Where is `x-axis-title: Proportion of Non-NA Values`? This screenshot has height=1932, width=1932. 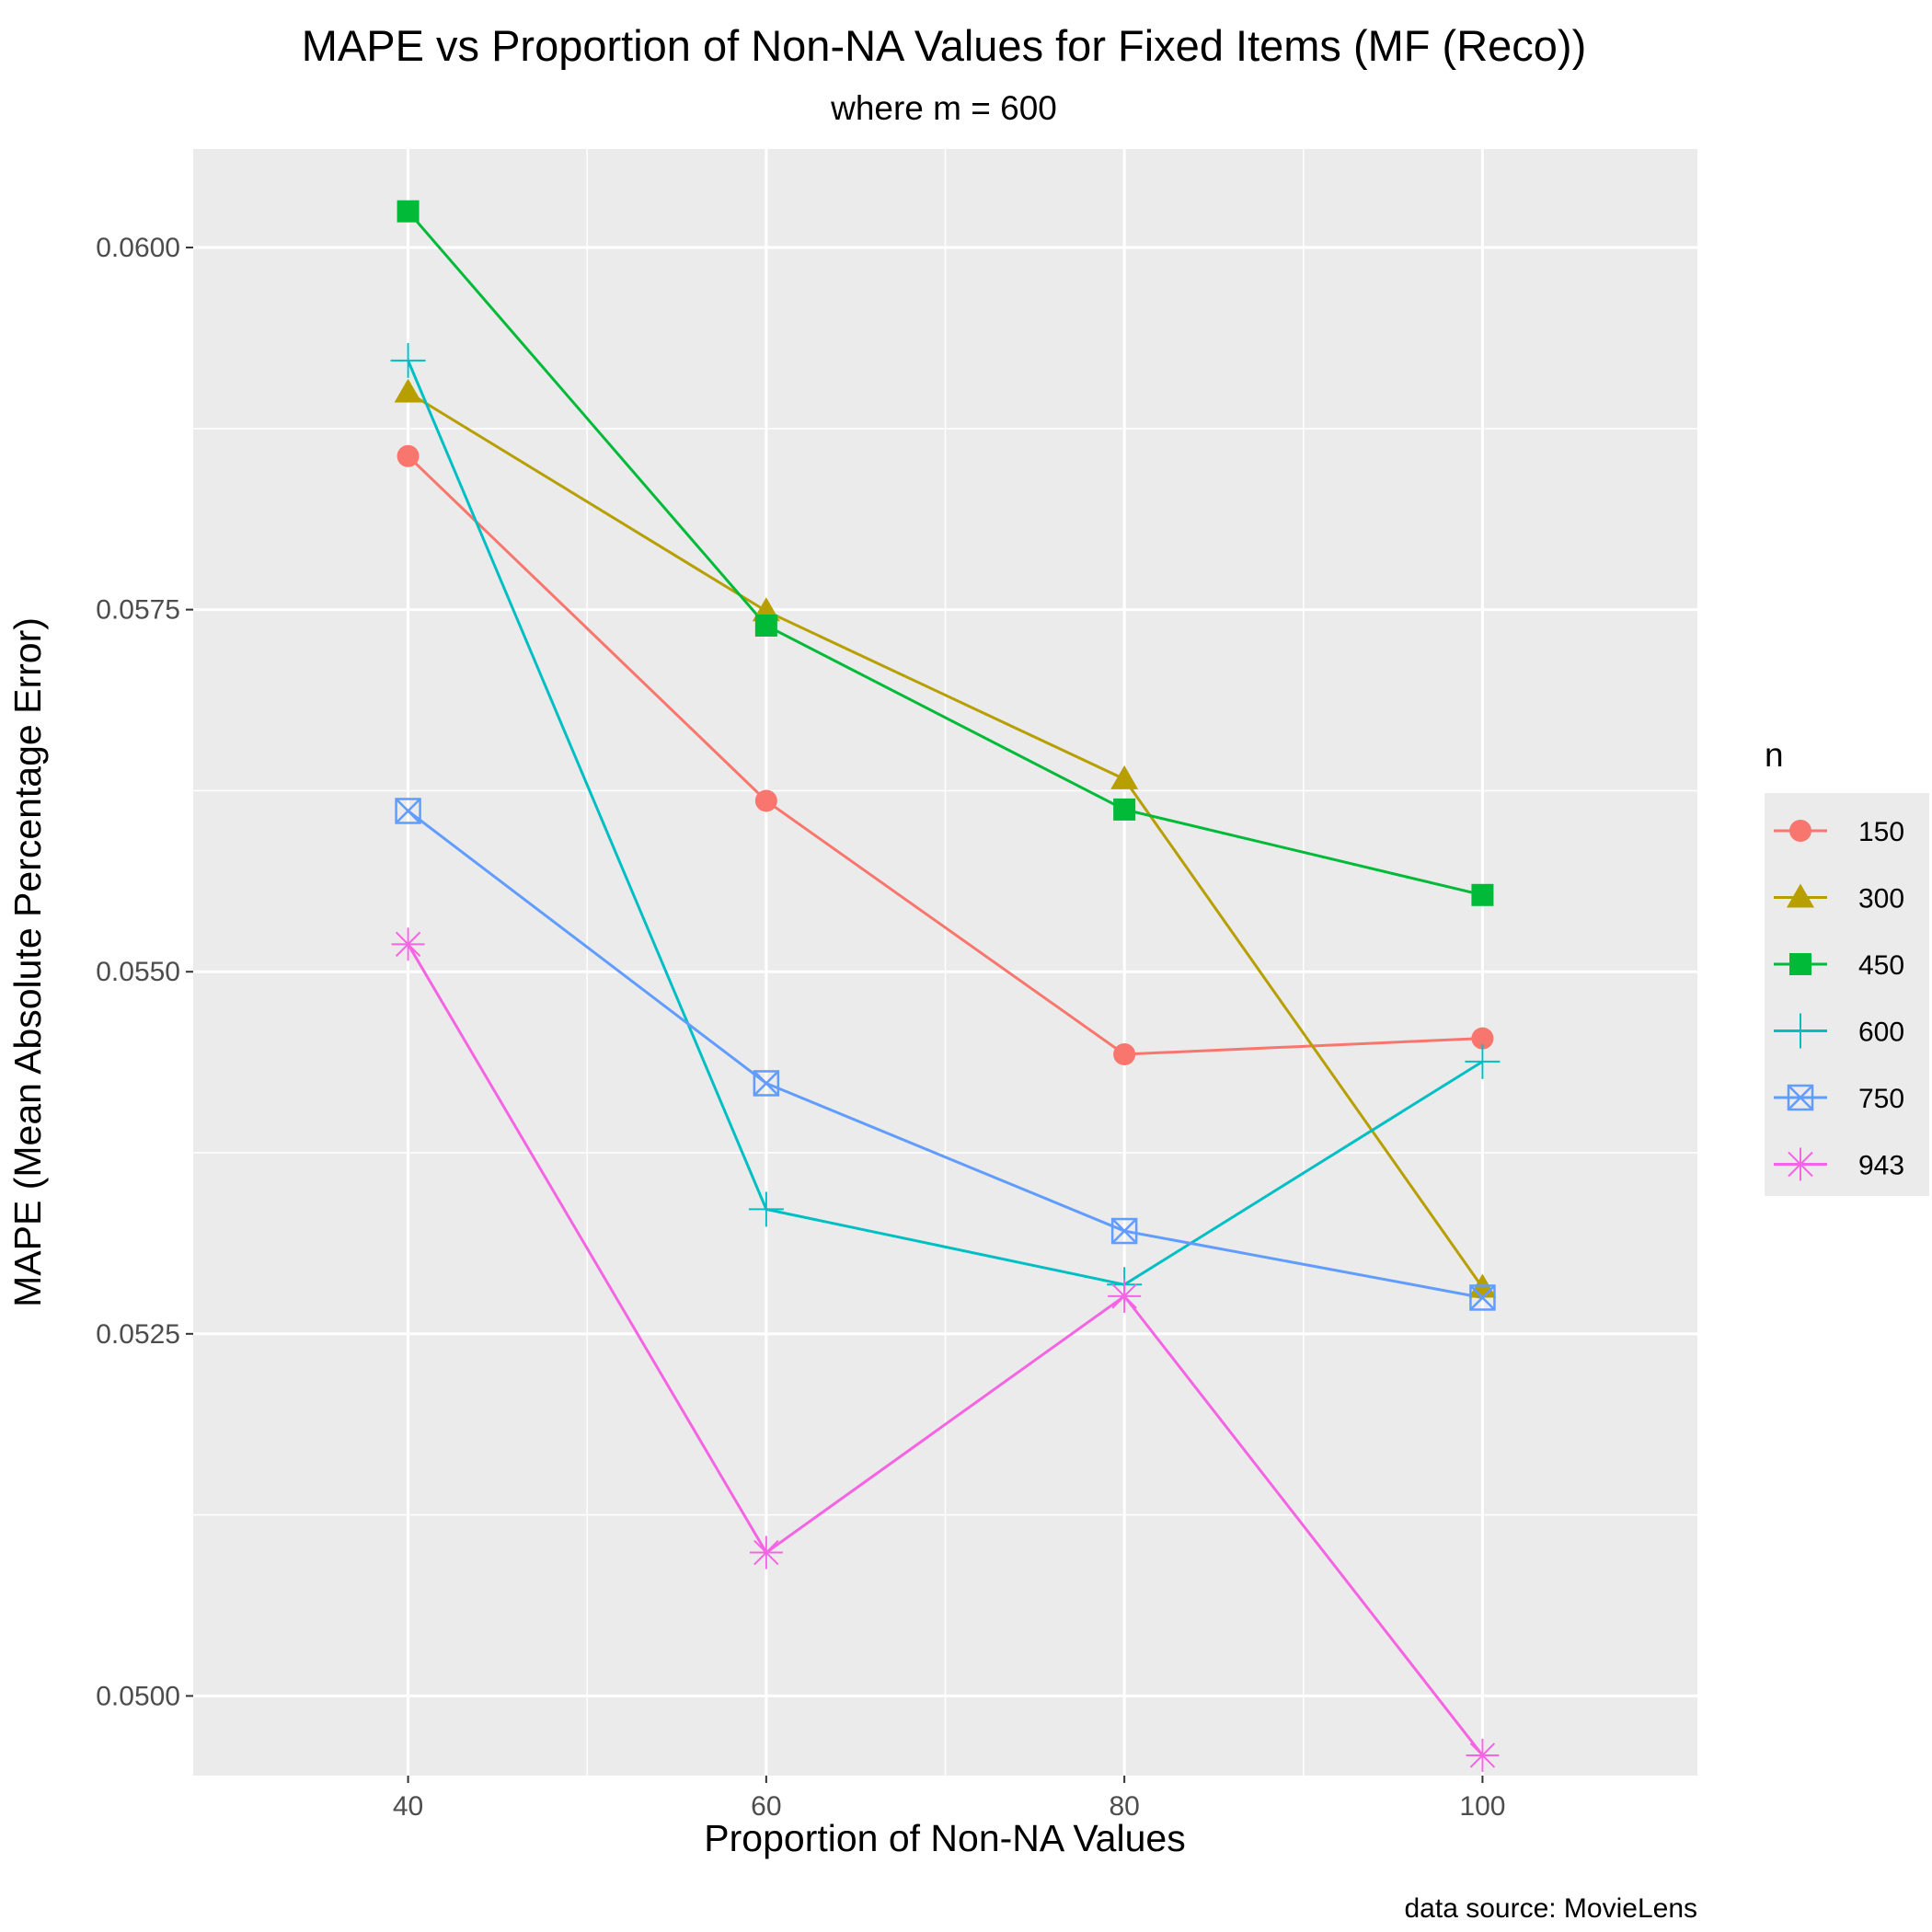
x-axis-title: Proportion of Non-NA Values is located at coordinates (945, 1838).